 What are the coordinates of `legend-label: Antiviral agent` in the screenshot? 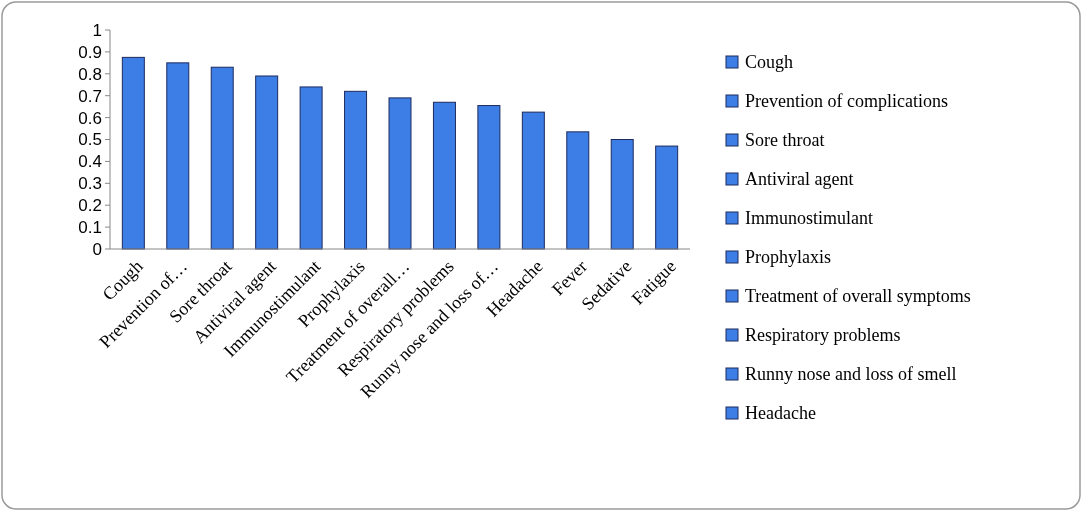 It's located at (799, 179).